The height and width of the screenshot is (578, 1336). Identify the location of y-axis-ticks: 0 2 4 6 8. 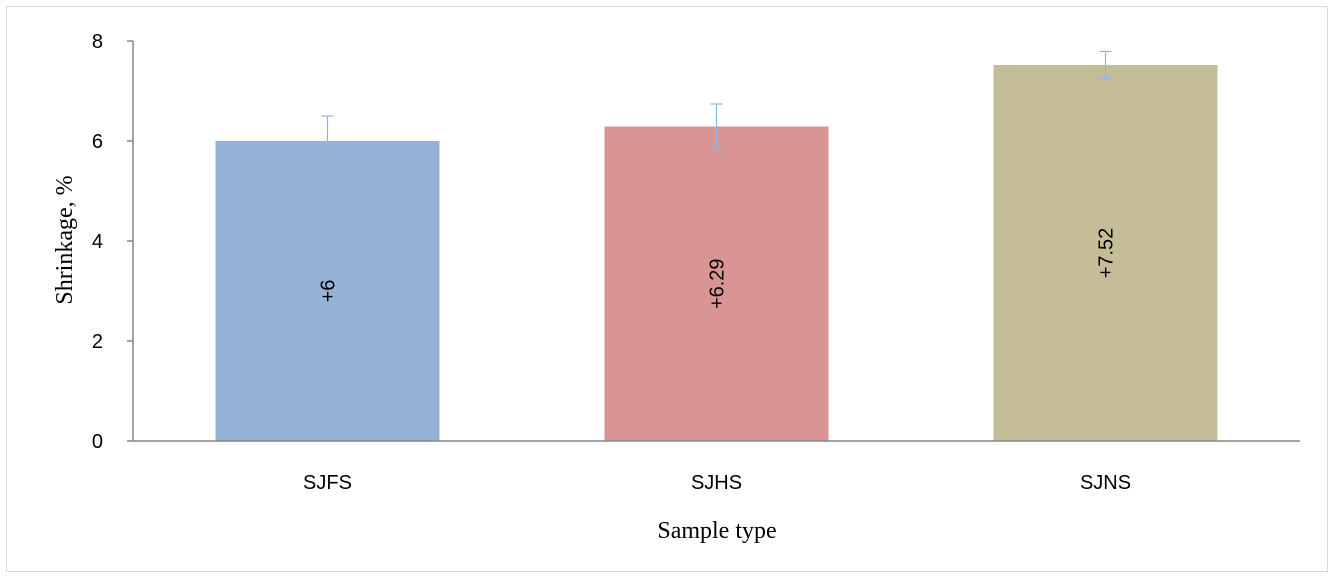
(112, 242).